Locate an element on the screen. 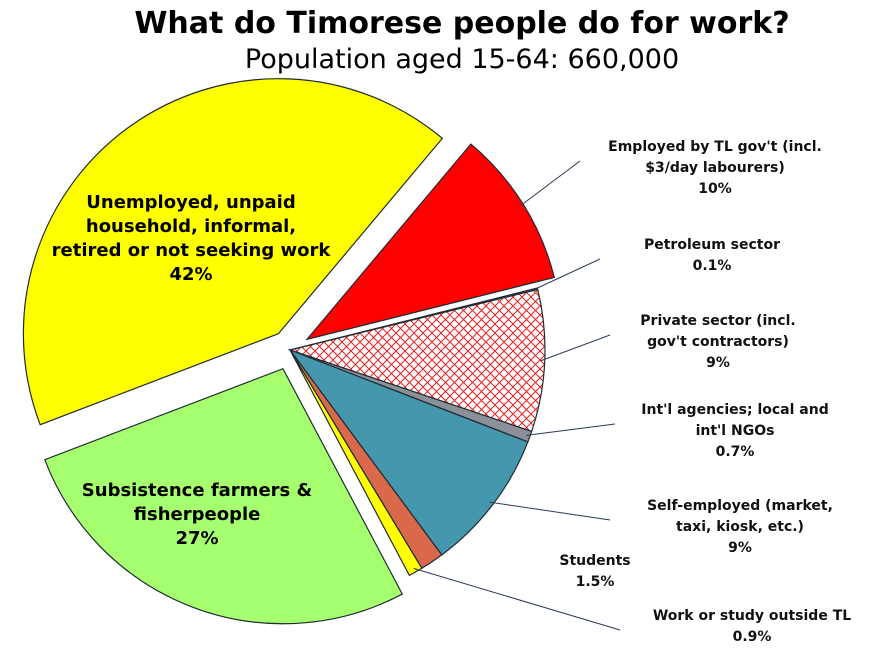  slice-label-students: Students 1.5% is located at coordinates (594, 571).